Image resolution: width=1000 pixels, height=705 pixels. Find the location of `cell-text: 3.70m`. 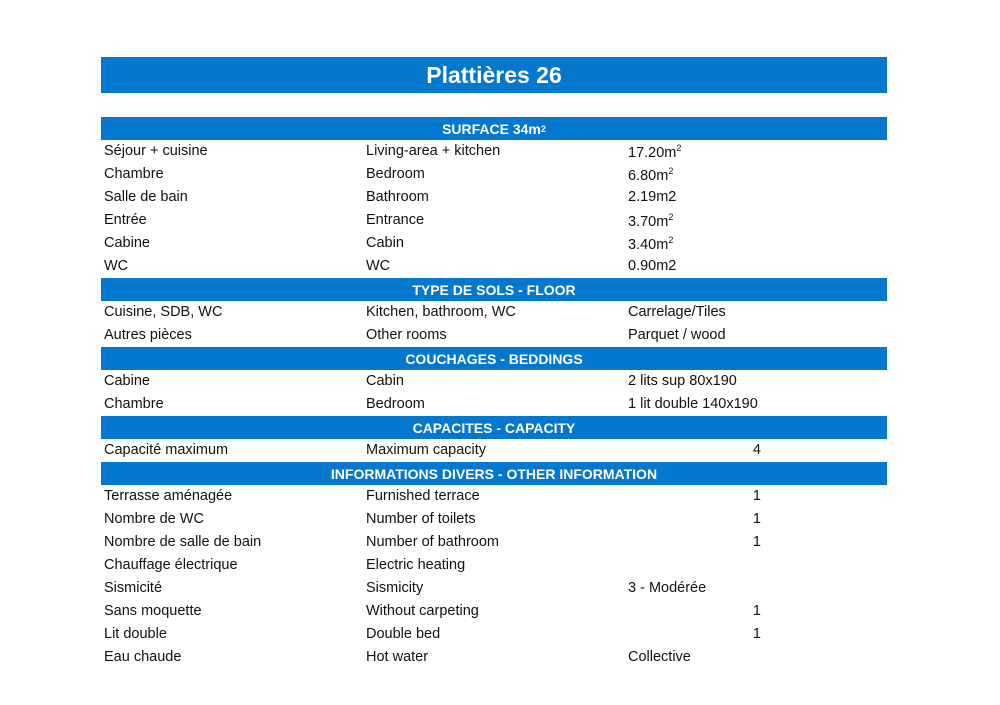

cell-text: 3.70m is located at coordinates (648, 221).